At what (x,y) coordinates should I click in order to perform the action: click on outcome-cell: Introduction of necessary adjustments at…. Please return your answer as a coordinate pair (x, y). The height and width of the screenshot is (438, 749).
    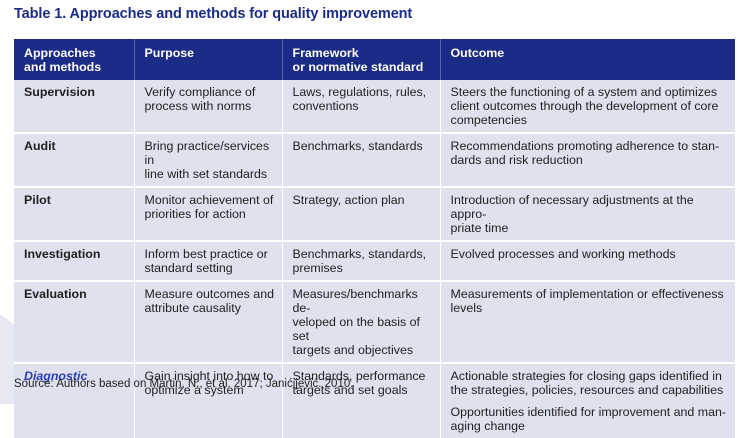
    Looking at the image, I should click on (587, 213).